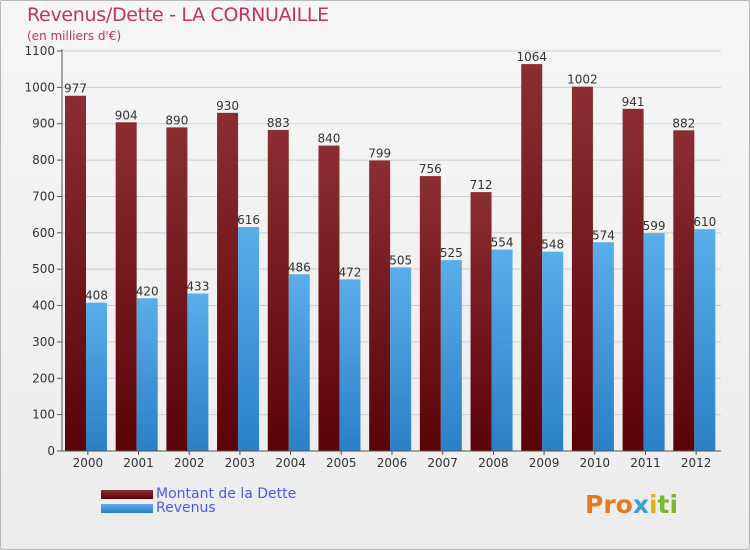  What do you see at coordinates (178, 15) in the screenshot?
I see `chart-title: Revenus/Dette - LA CORNUAILLE` at bounding box center [178, 15].